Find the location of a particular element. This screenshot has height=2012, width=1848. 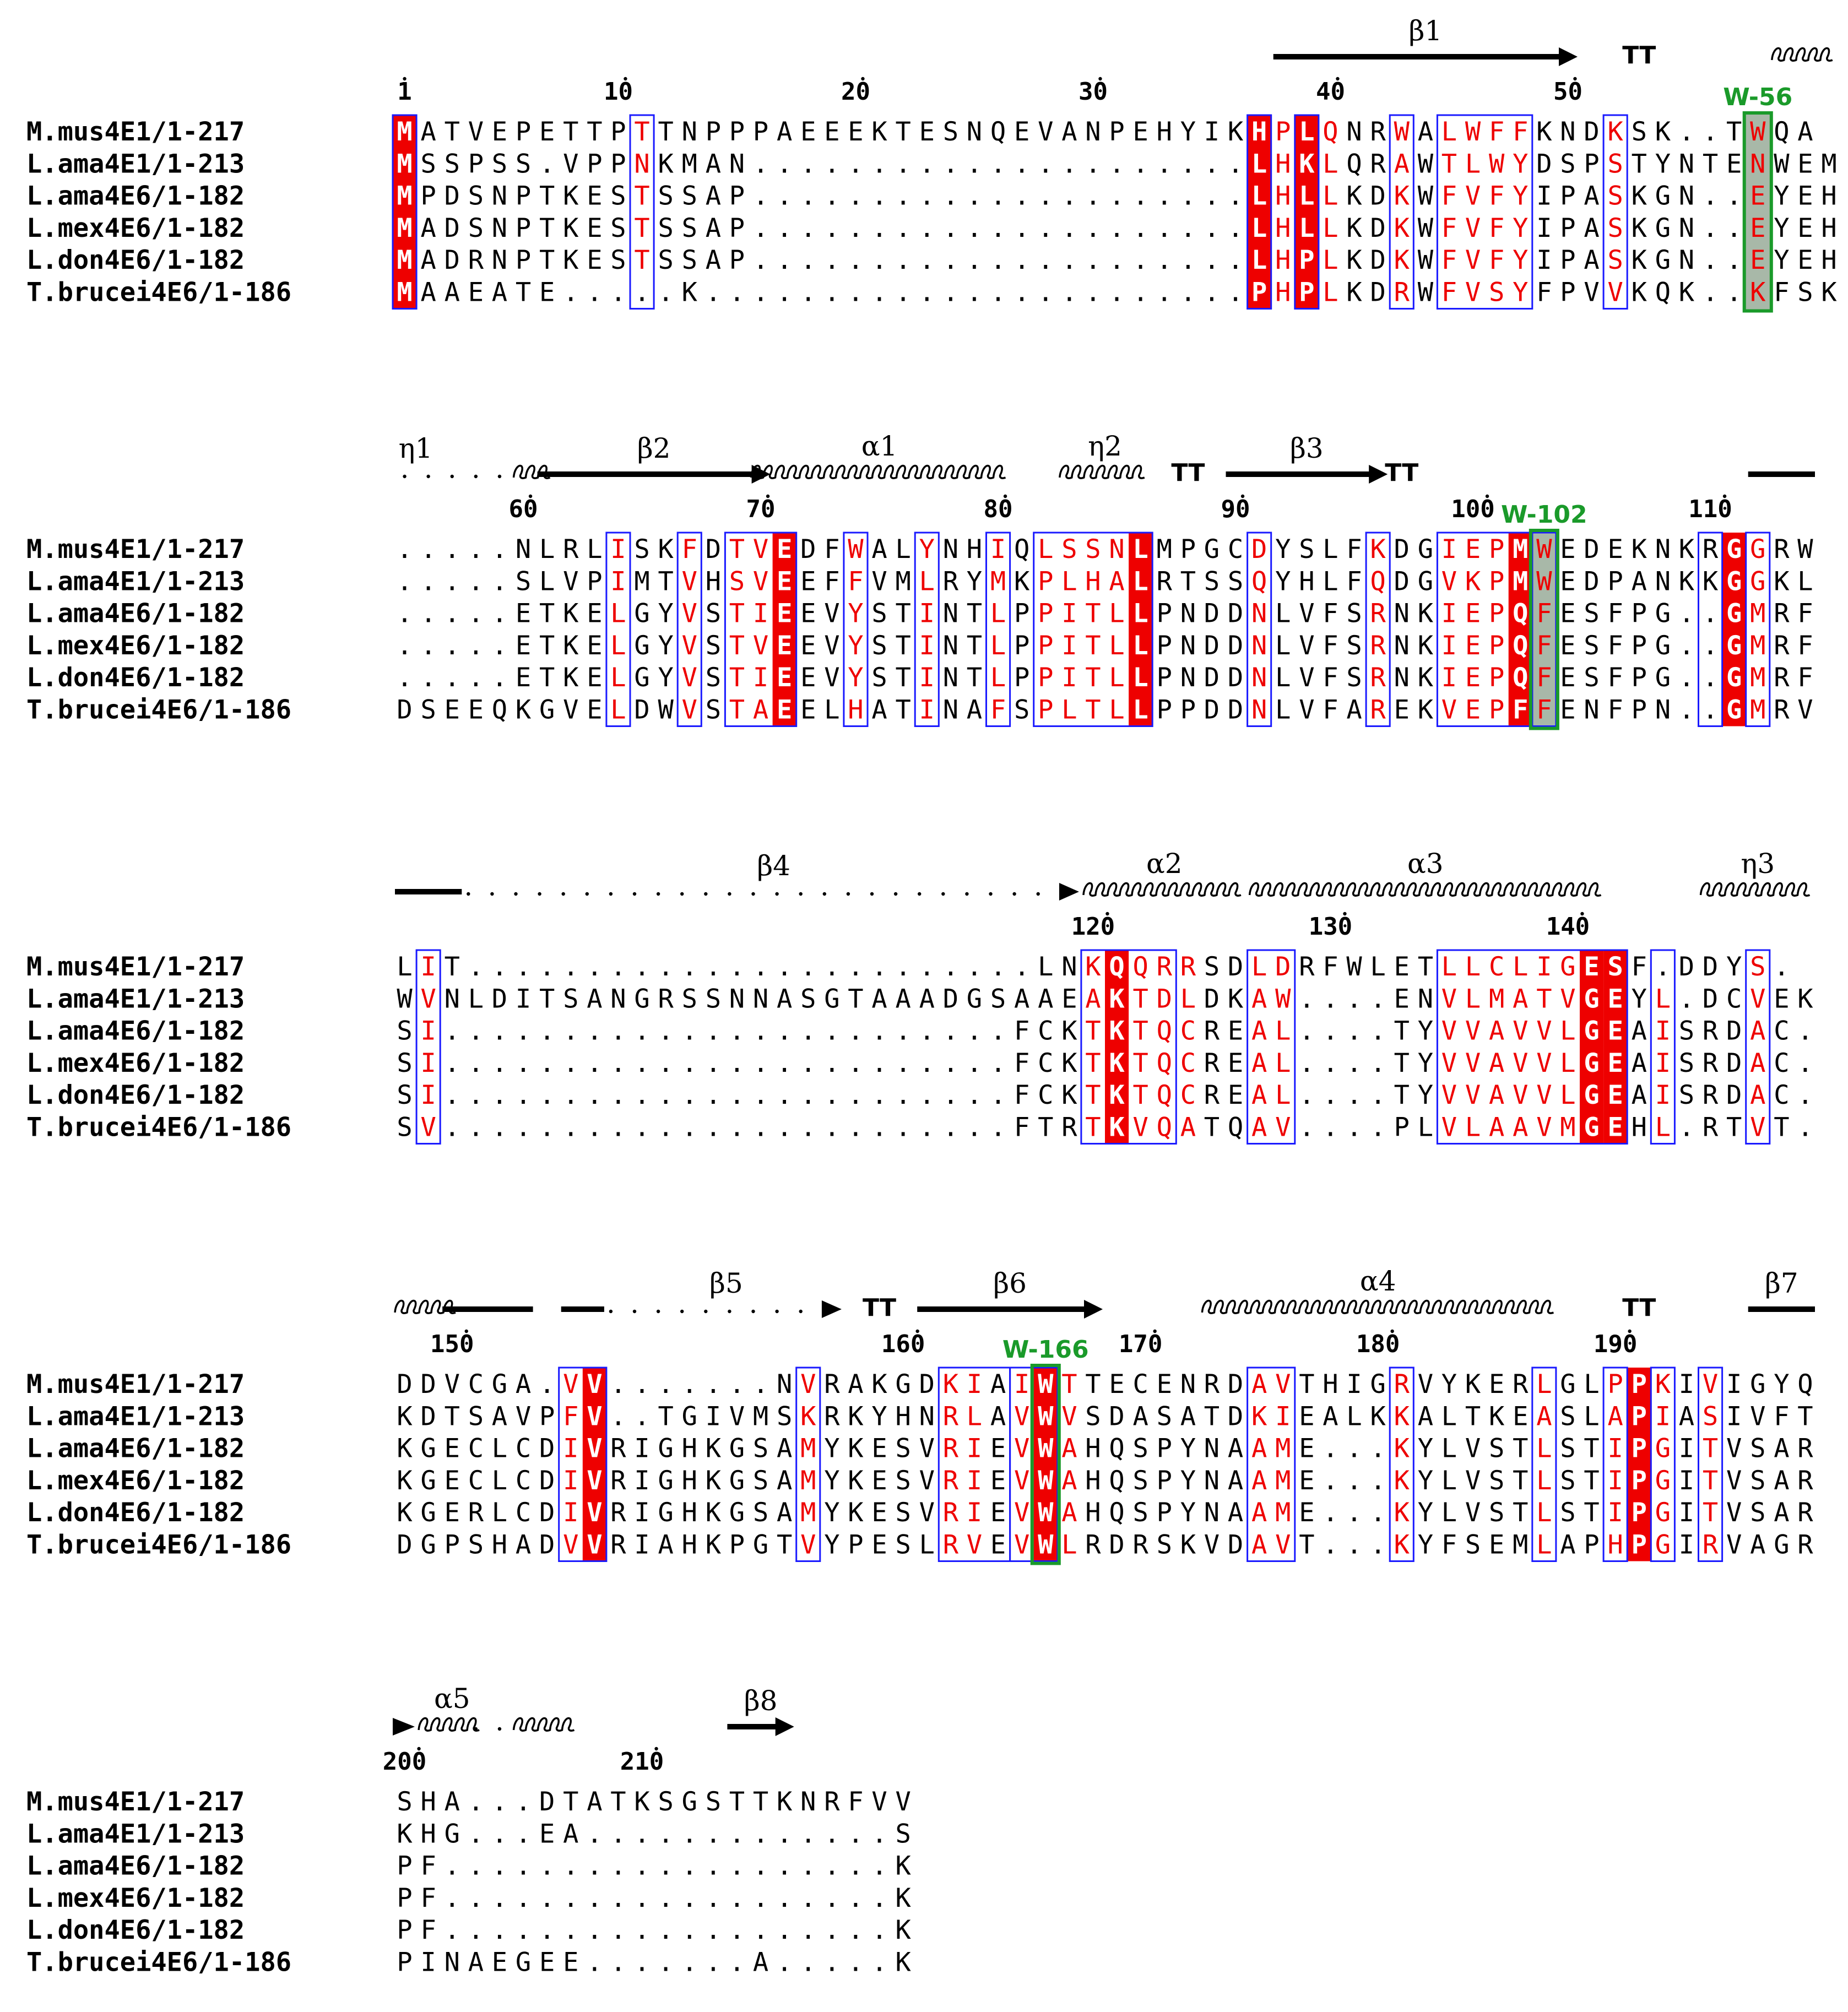

residue: F is located at coordinates (1449, 228).